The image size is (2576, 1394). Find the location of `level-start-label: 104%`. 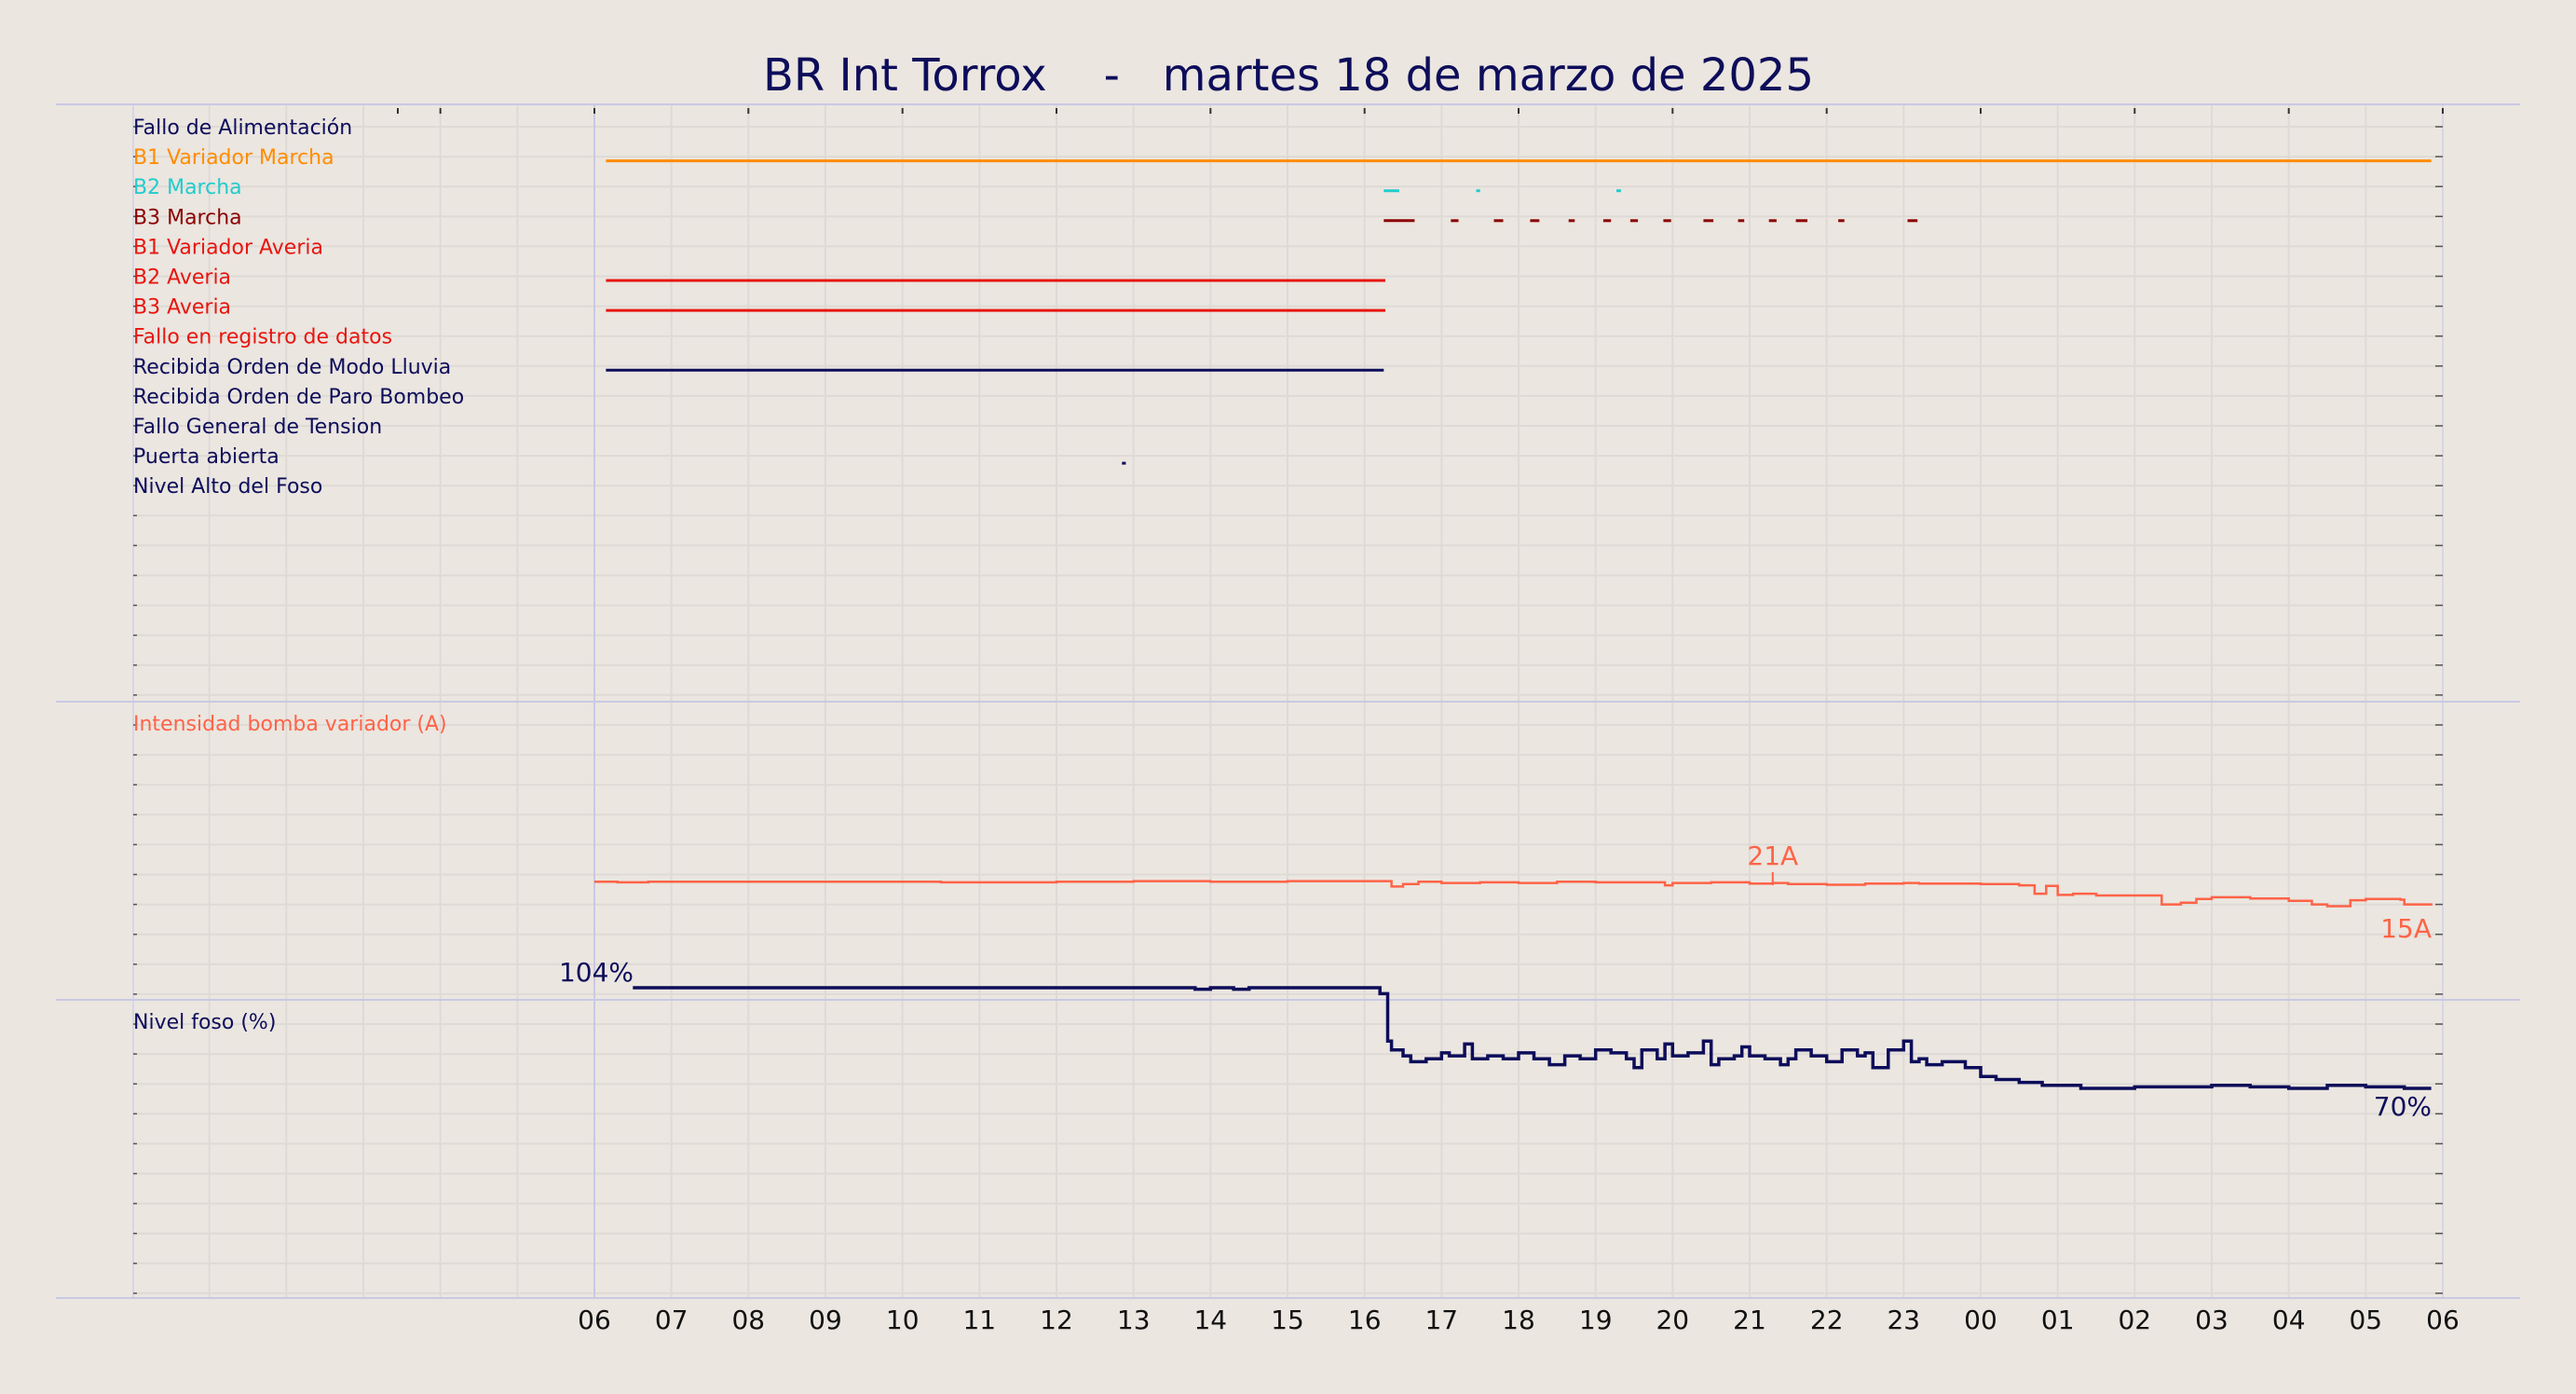

level-start-label: 104% is located at coordinates (596, 972).